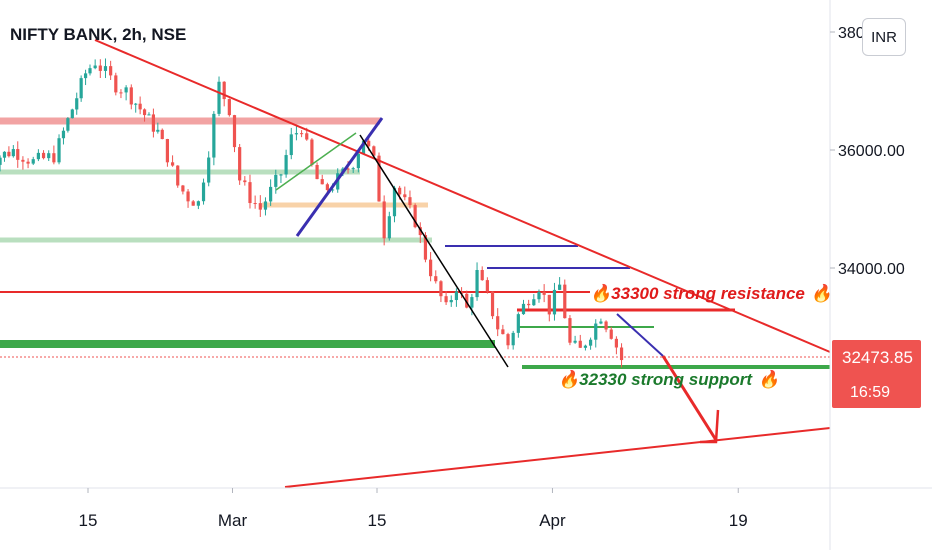 The width and height of the screenshot is (932, 550). What do you see at coordinates (738, 520) in the screenshot?
I see `x-tick-label: 19` at bounding box center [738, 520].